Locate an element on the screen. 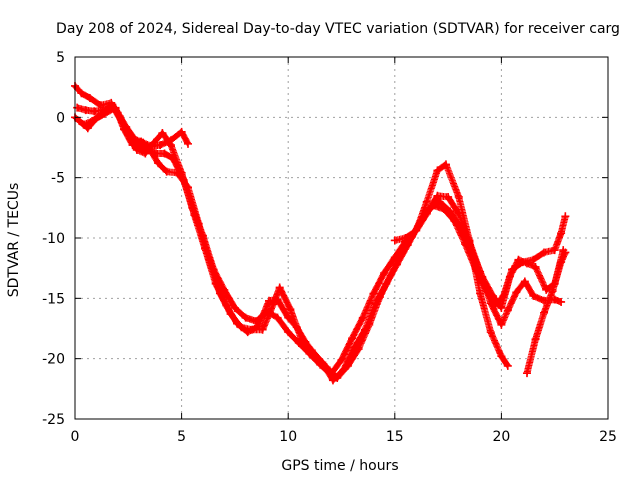 This screenshot has width=640, height=480. x-axis-label: GPS time / hours is located at coordinates (339, 466).